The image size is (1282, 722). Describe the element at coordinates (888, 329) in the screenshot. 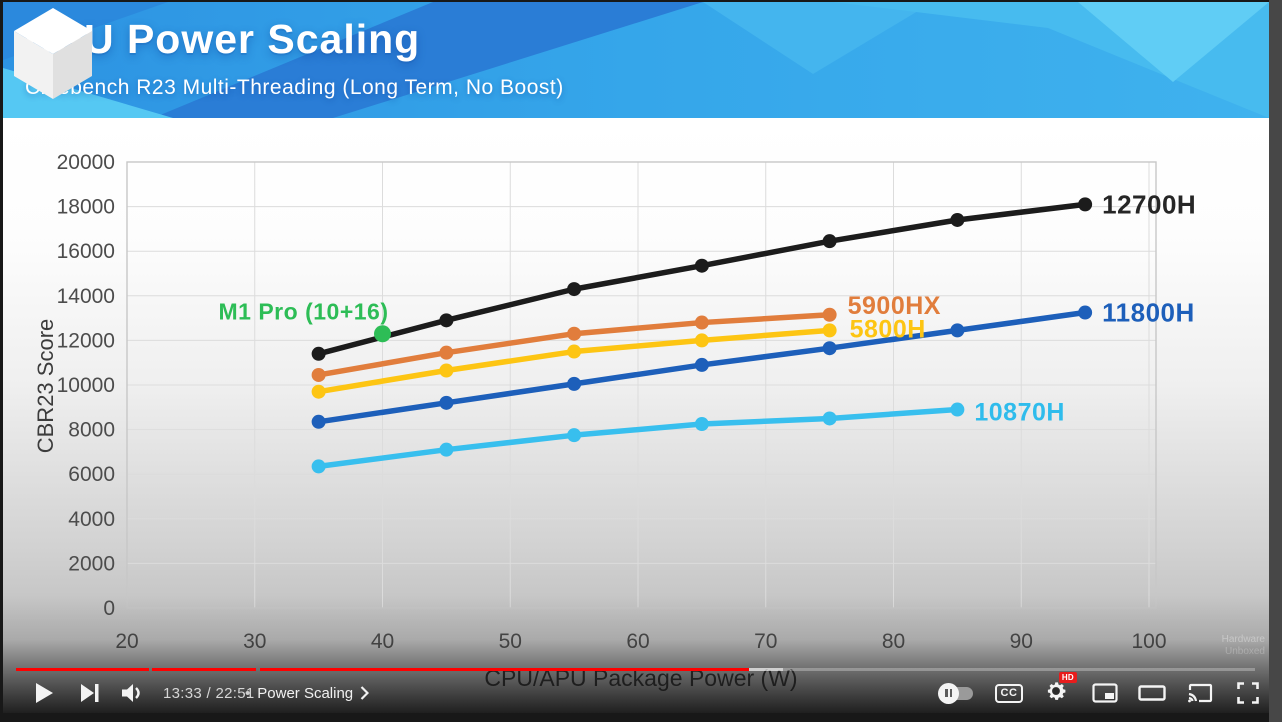

I see `series-label-5800H: 5800H` at that location.